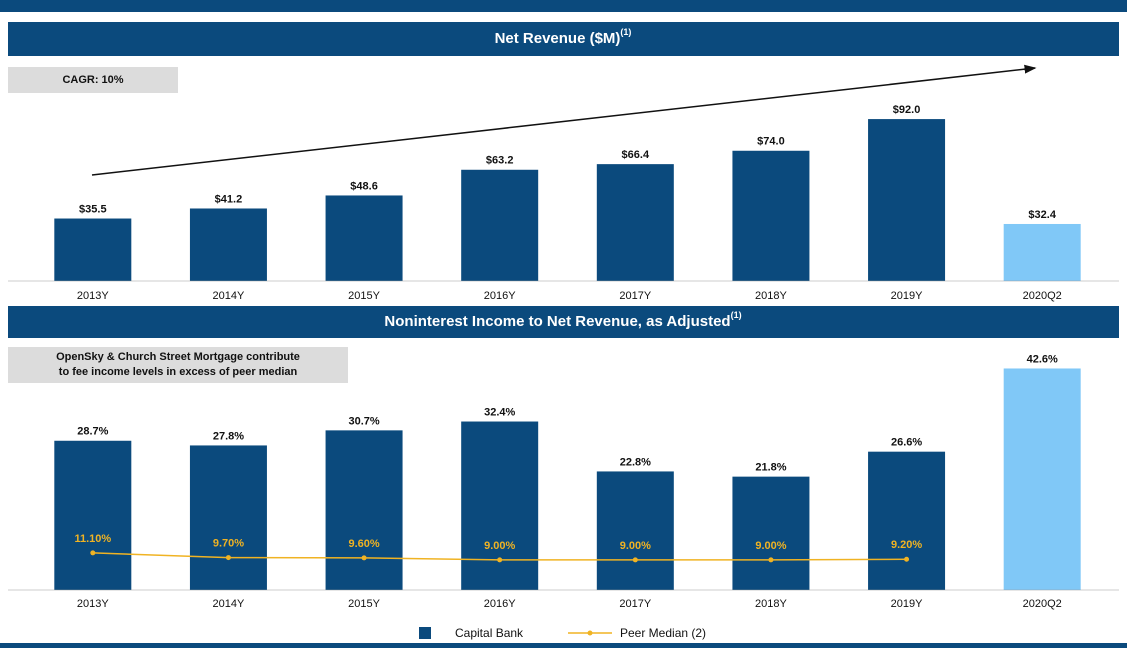 This screenshot has height=648, width=1127. Describe the element at coordinates (92, 432) in the screenshot. I see `value-label: 28.7%` at that location.